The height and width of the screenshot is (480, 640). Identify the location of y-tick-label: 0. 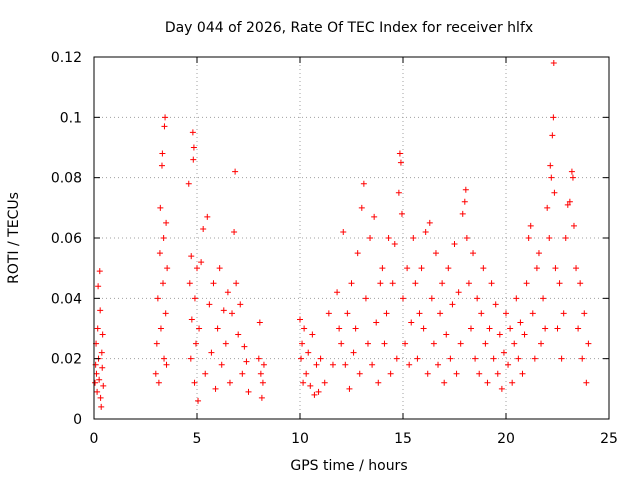
(77, 420).